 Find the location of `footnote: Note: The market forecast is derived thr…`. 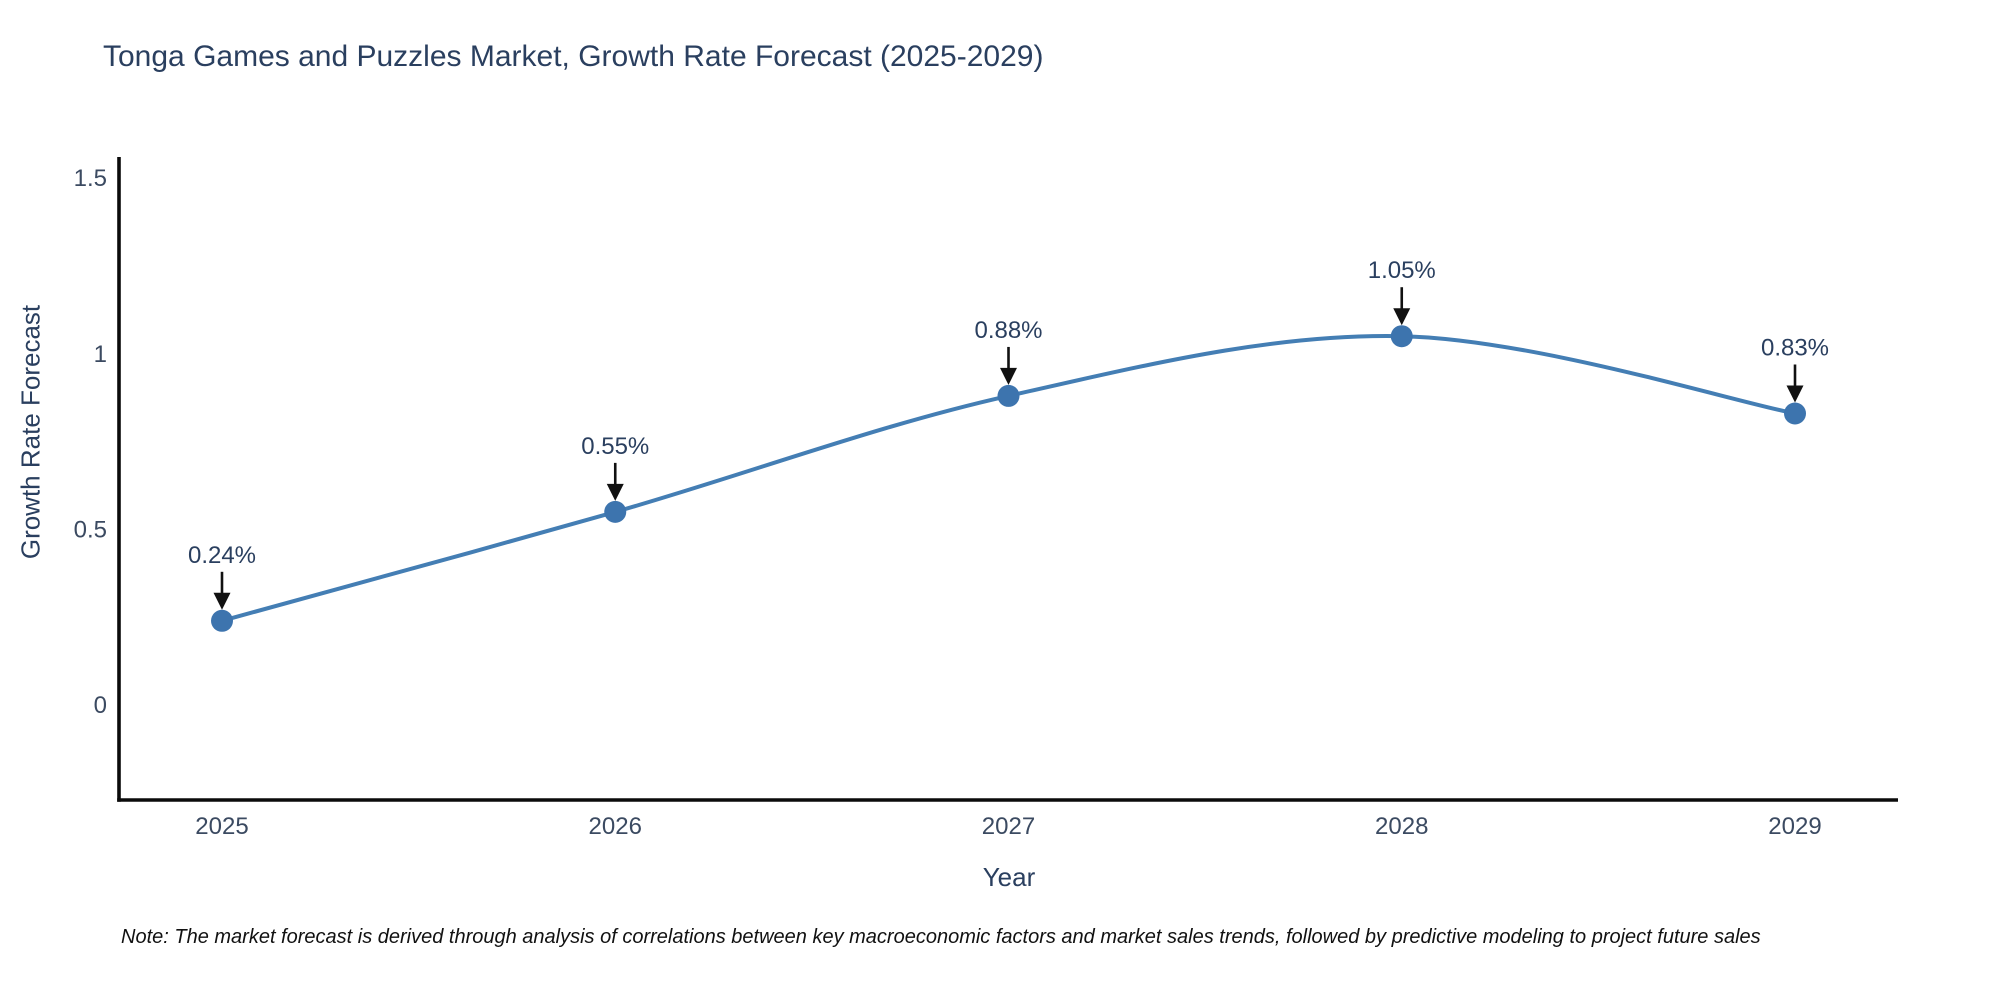

footnote: Note: The market forecast is derived thr… is located at coordinates (941, 937).